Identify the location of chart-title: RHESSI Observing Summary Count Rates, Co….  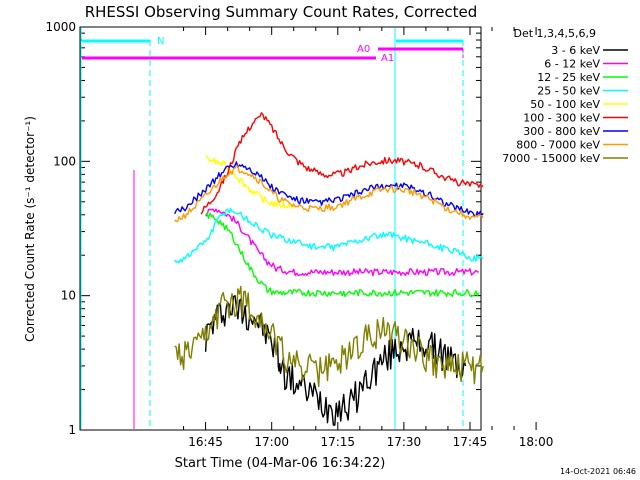
(281, 12).